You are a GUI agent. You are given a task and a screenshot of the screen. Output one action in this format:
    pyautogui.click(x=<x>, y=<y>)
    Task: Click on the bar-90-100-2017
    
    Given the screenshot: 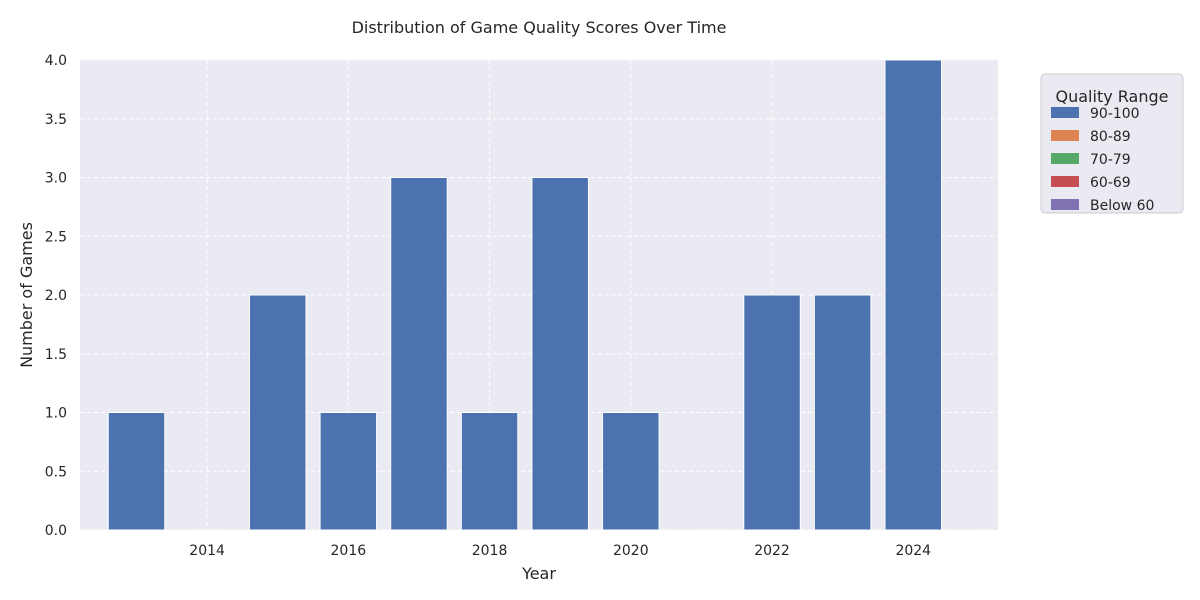 What is the action you would take?
    pyautogui.click(x=419, y=354)
    